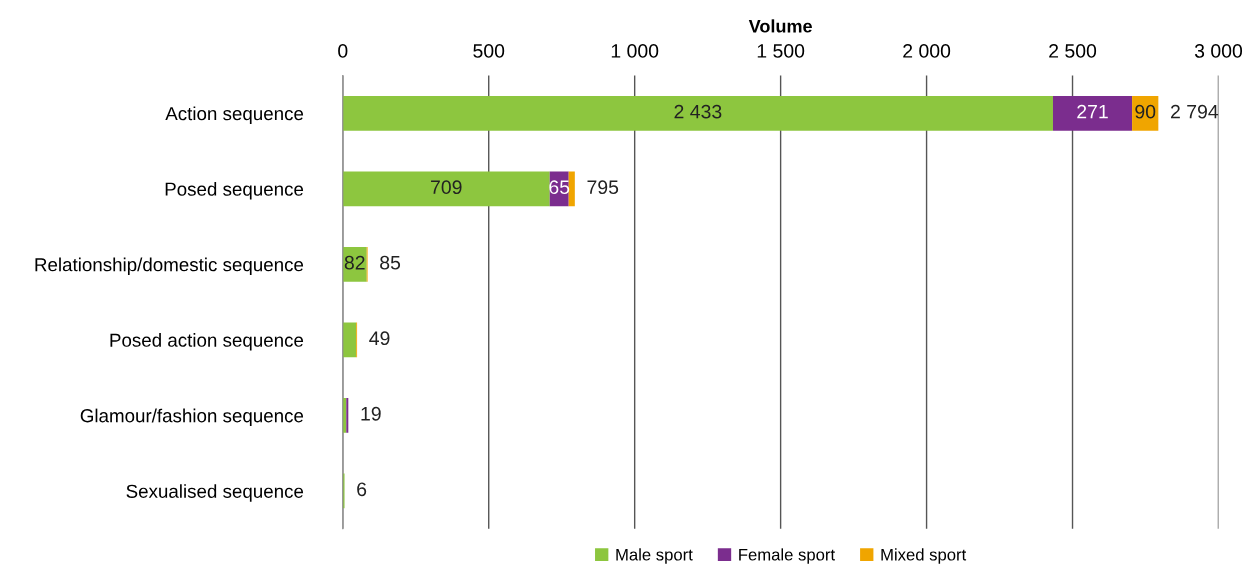  I want to click on total-label: 85, so click(390, 262).